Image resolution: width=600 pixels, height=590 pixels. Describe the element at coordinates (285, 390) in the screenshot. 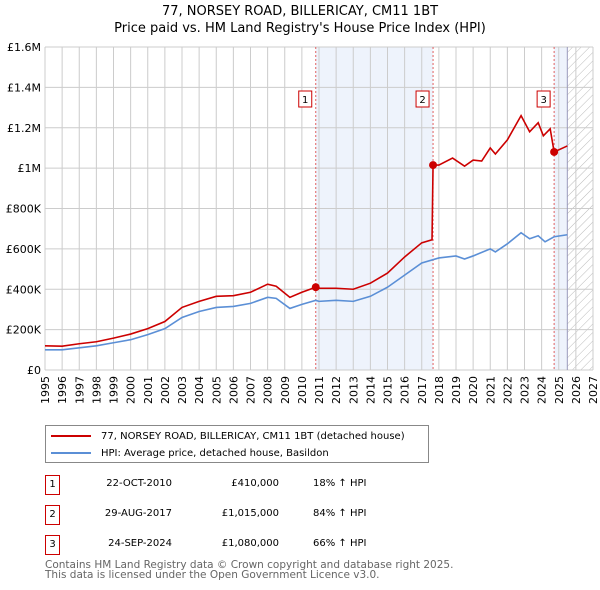

I see `x-tick-label: 2009` at that location.